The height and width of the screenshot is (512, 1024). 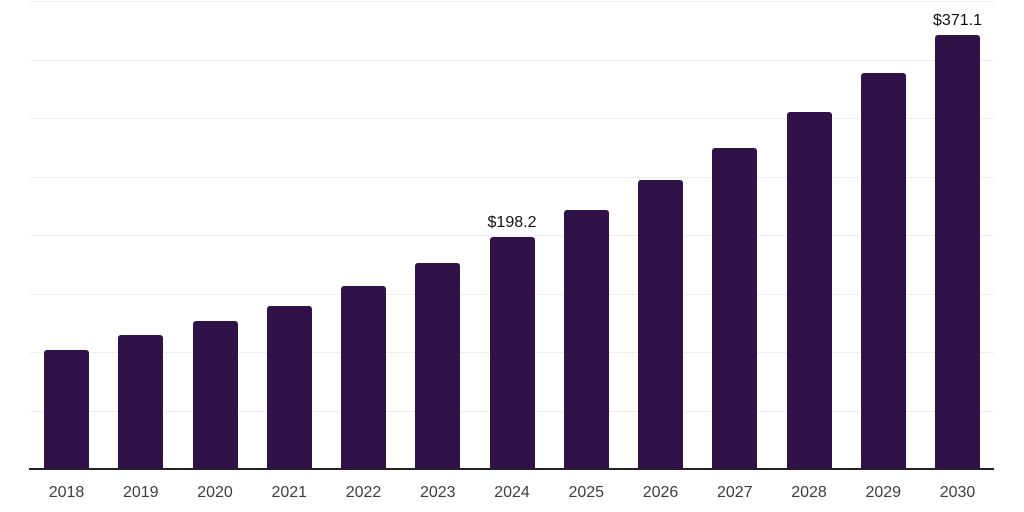 I want to click on x-tick-2025: 2025, so click(x=586, y=492).